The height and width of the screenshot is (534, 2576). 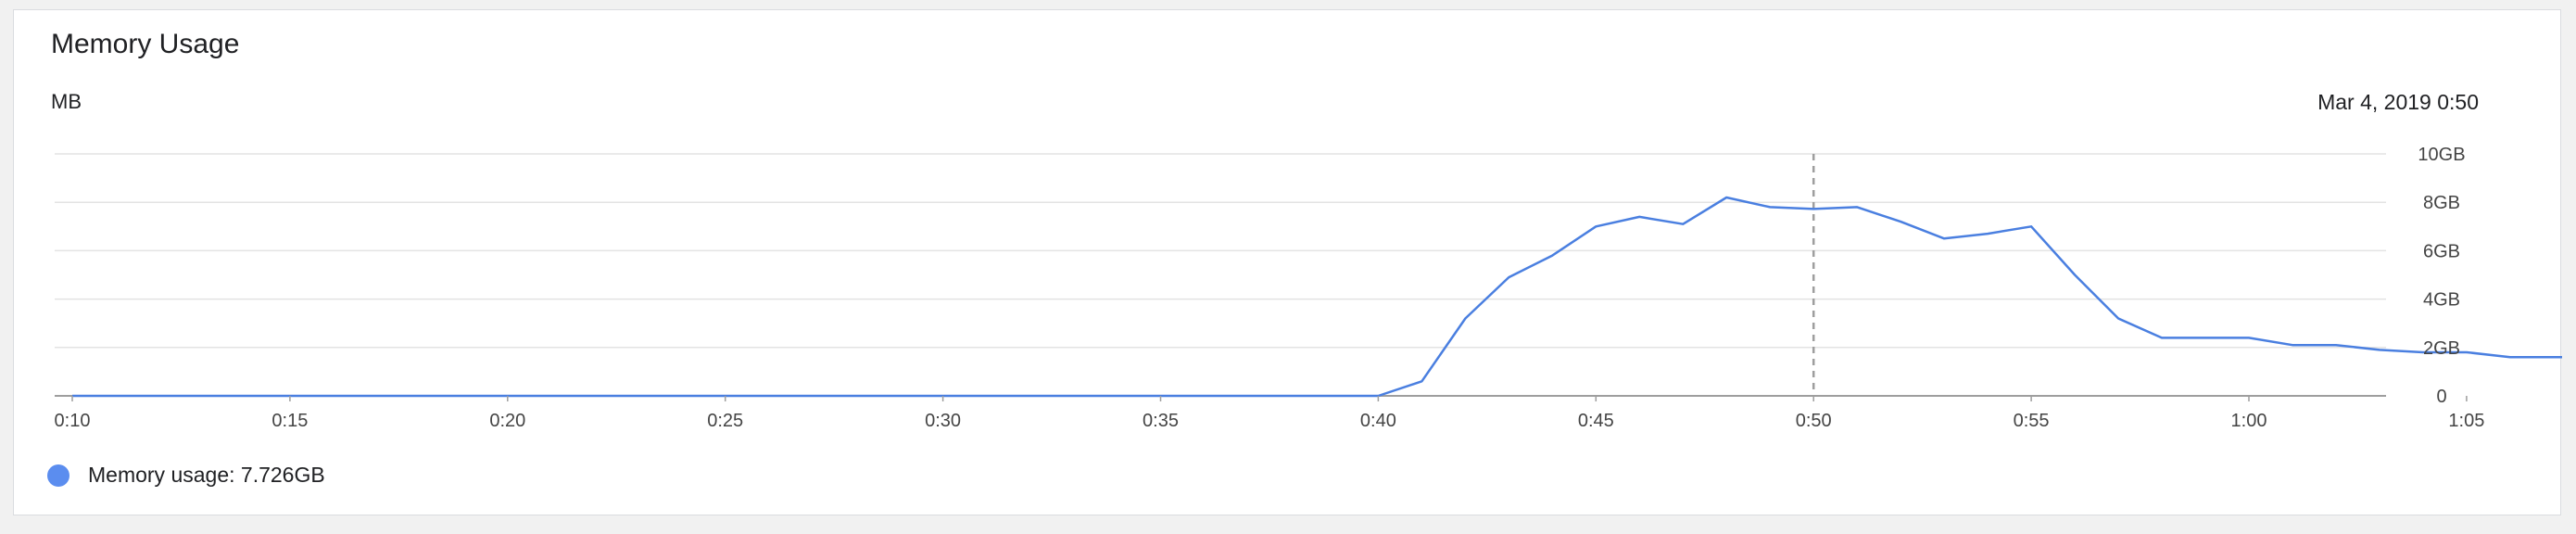 What do you see at coordinates (1161, 421) in the screenshot?
I see `x-tick-label-0:35: 0:35` at bounding box center [1161, 421].